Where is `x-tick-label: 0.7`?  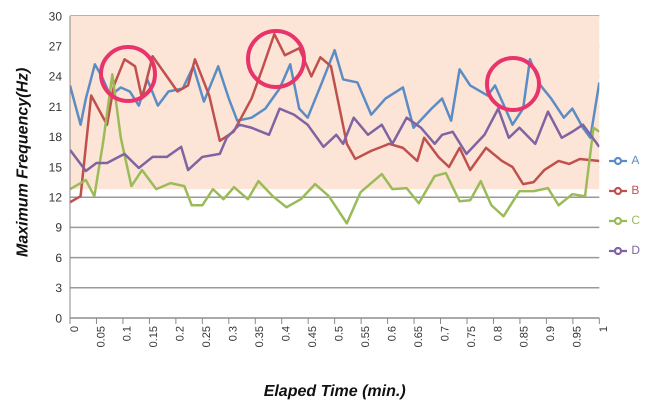 x-tick-label: 0.7 is located at coordinates (445, 334).